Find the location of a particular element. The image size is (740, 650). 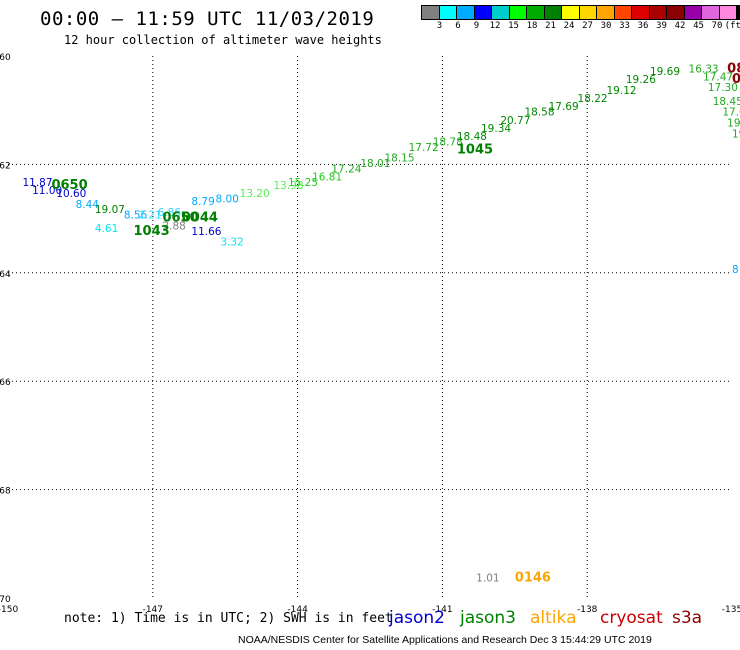

wave-height-label: 13.98 is located at coordinates (288, 186).